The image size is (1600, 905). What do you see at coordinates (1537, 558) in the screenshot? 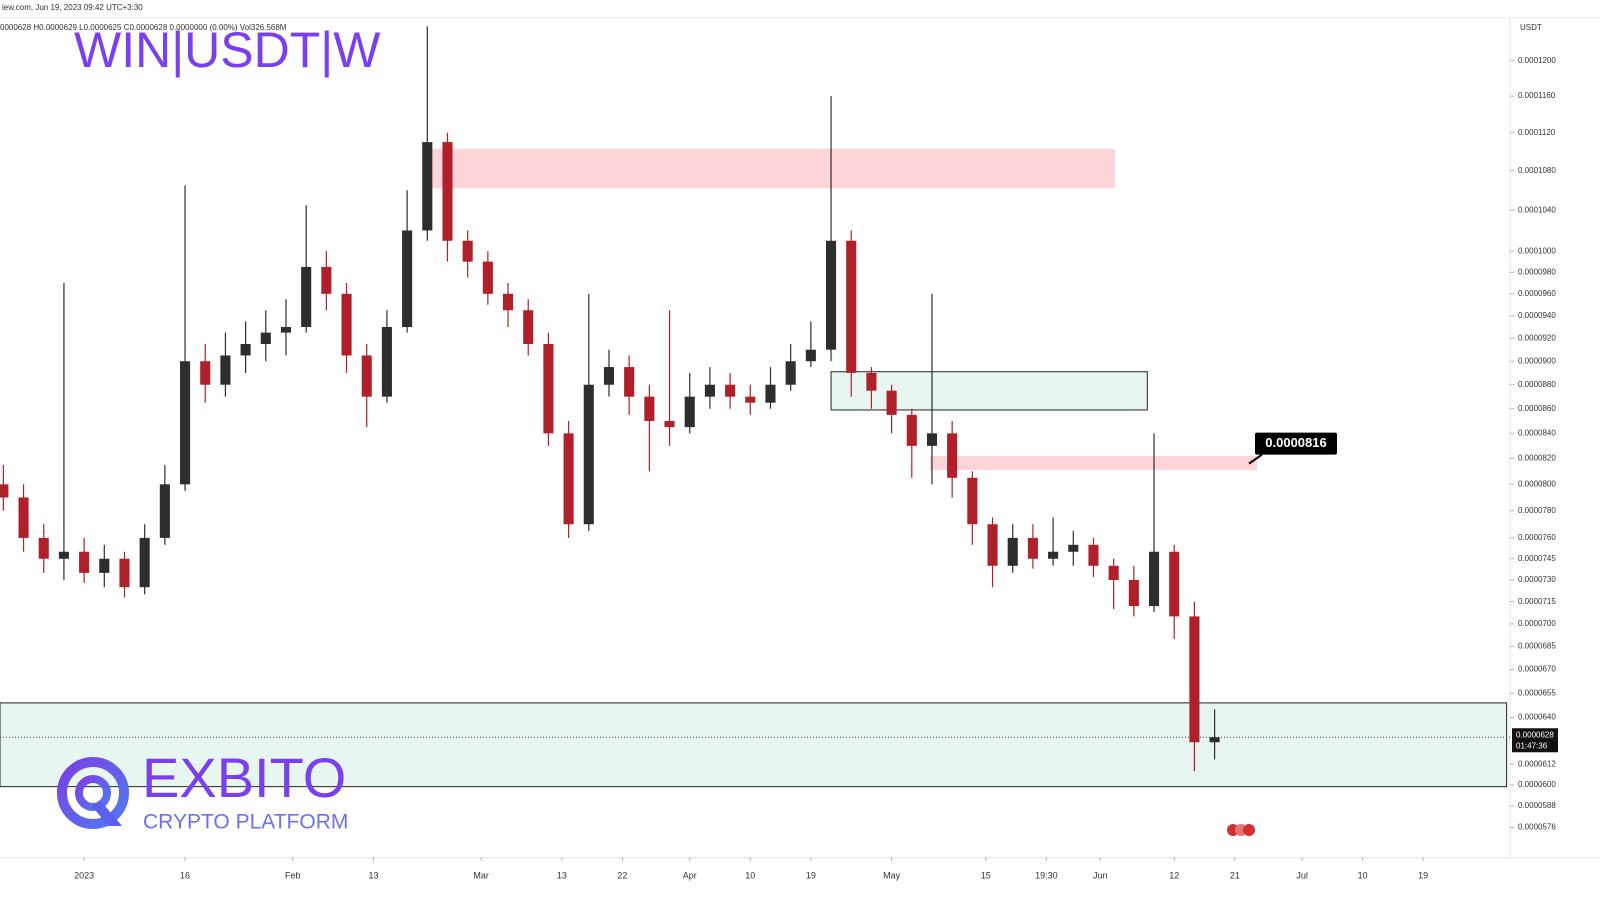
I see `y-tick-label: 0.0000745` at bounding box center [1537, 558].